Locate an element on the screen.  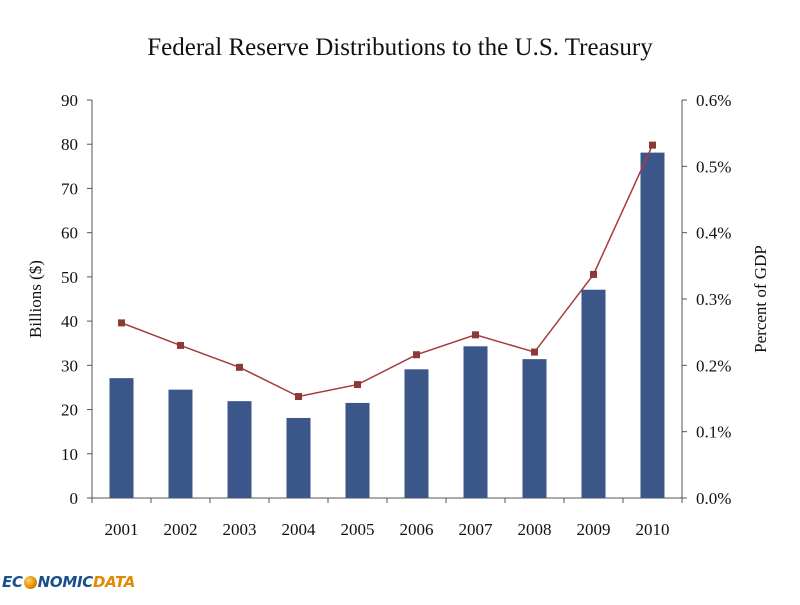
y-tick-label-left: 20 is located at coordinates (69, 410).